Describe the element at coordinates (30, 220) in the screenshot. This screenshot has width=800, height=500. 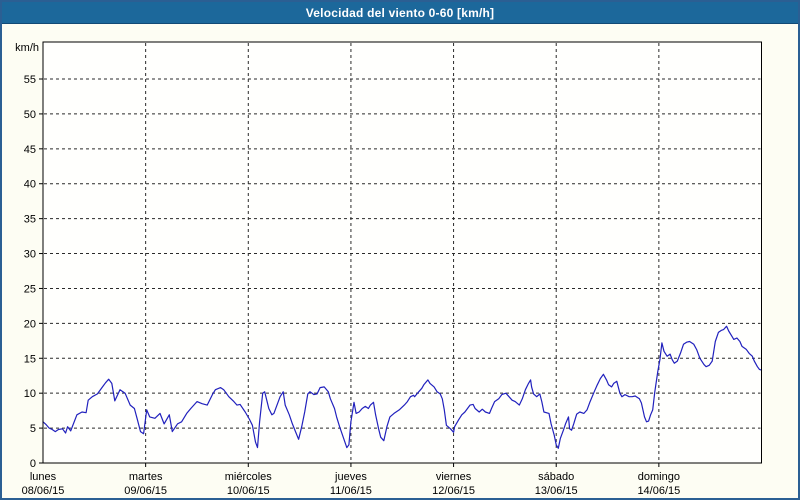
I see `y-tick-label: 35` at that location.